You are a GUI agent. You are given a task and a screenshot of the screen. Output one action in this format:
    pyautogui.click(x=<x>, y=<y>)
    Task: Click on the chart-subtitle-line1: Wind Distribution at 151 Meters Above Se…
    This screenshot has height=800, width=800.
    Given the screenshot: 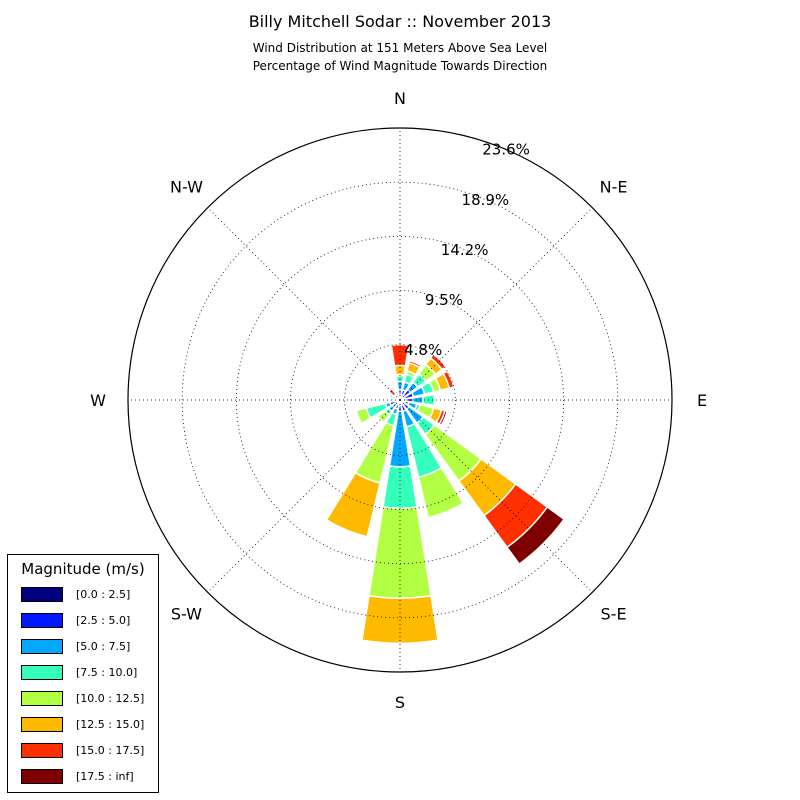 What is the action you would take?
    pyautogui.click(x=400, y=48)
    